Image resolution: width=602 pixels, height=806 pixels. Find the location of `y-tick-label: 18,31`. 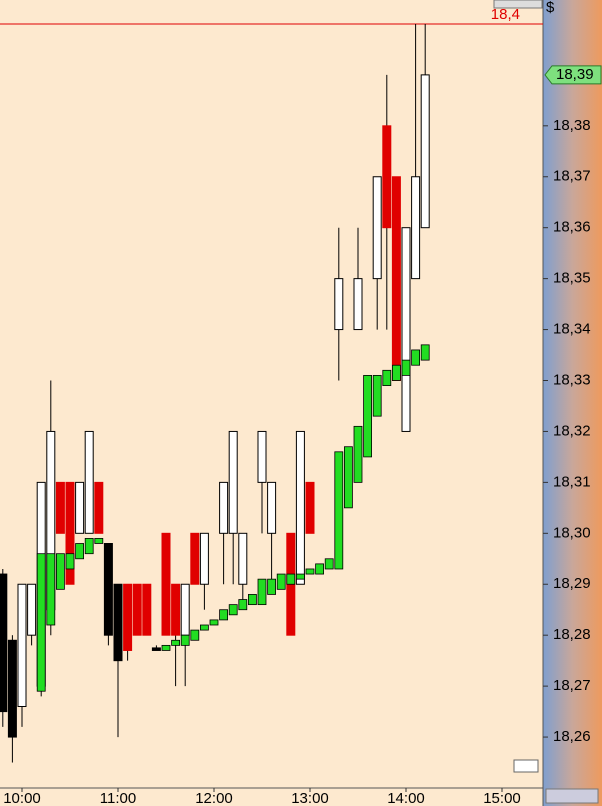

y-tick-label: 18,31 is located at coordinates (572, 481).